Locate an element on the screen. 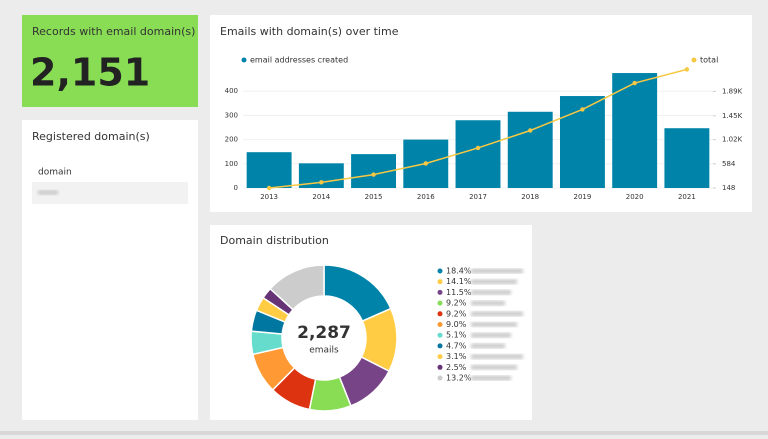 Image resolution: width=768 pixels, height=439 pixels. y2-tick-label: 1.45K is located at coordinates (732, 116).